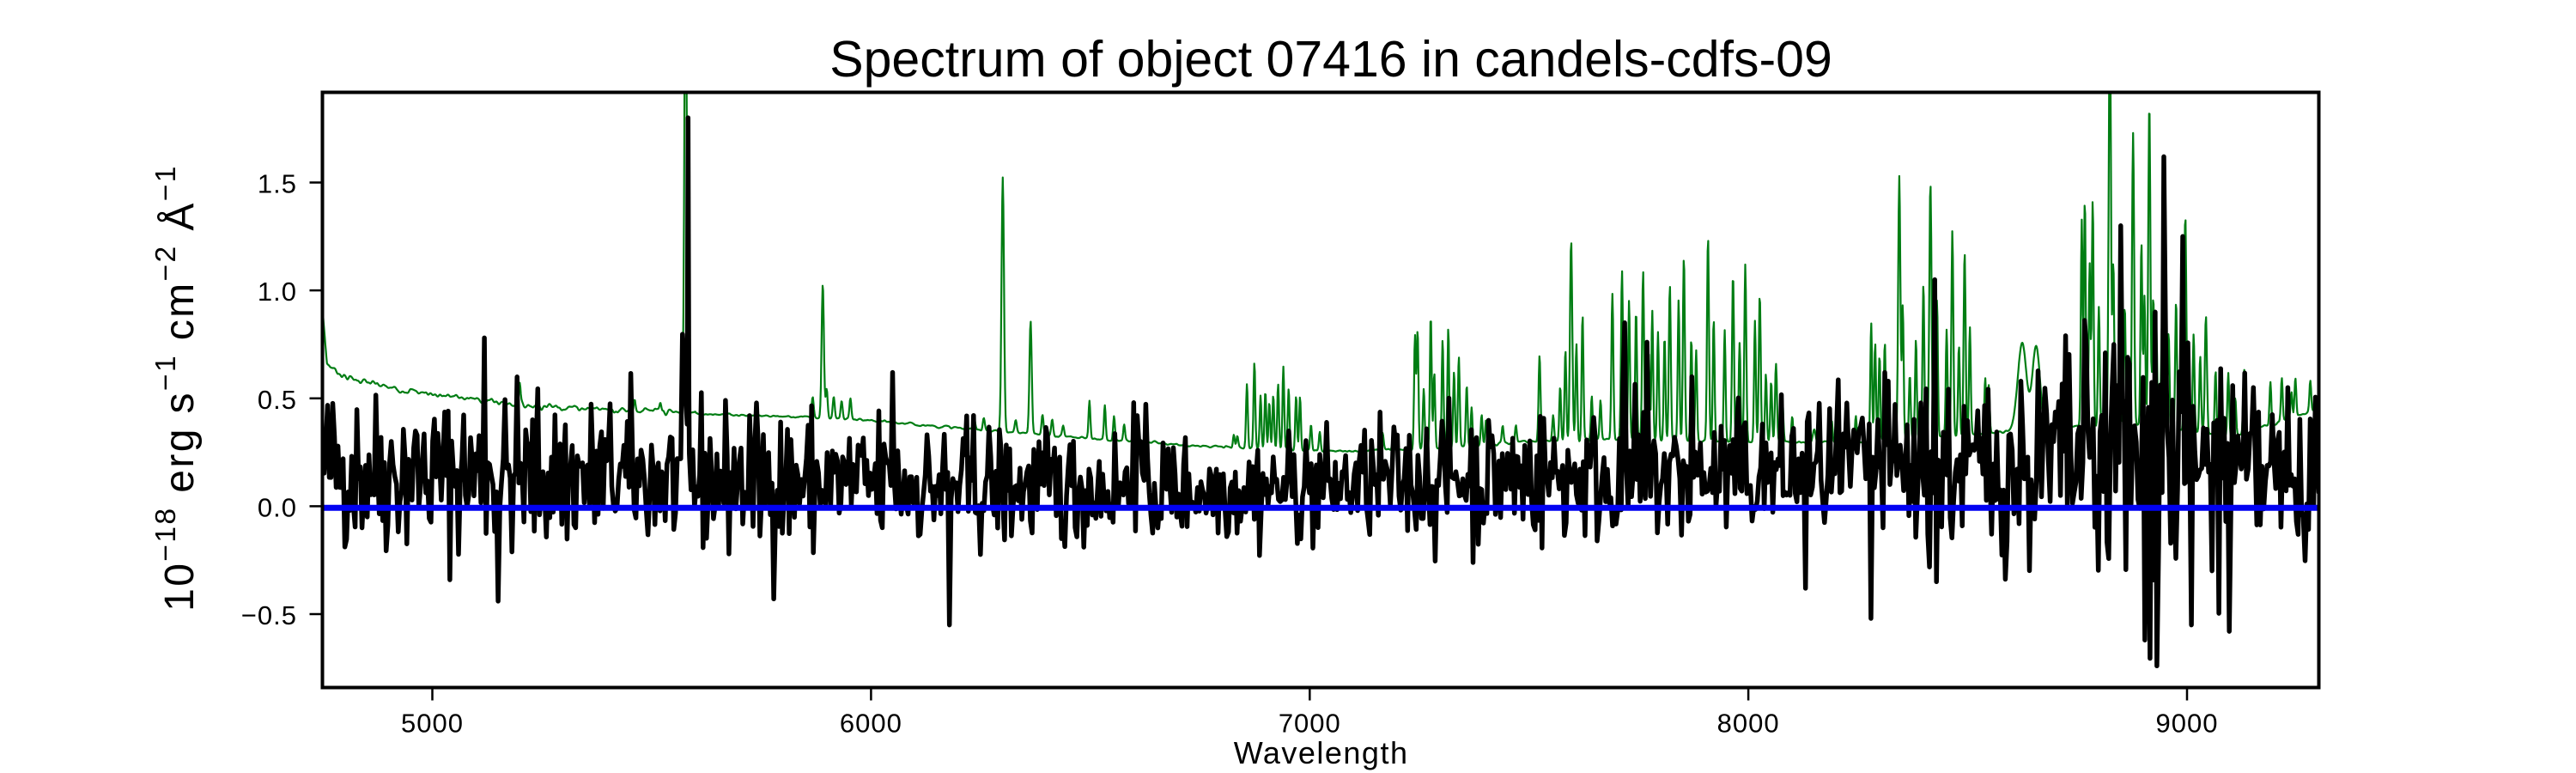 This screenshot has height=773, width=2576. What do you see at coordinates (278, 400) in the screenshot?
I see `svg-text: 0.5` at bounding box center [278, 400].